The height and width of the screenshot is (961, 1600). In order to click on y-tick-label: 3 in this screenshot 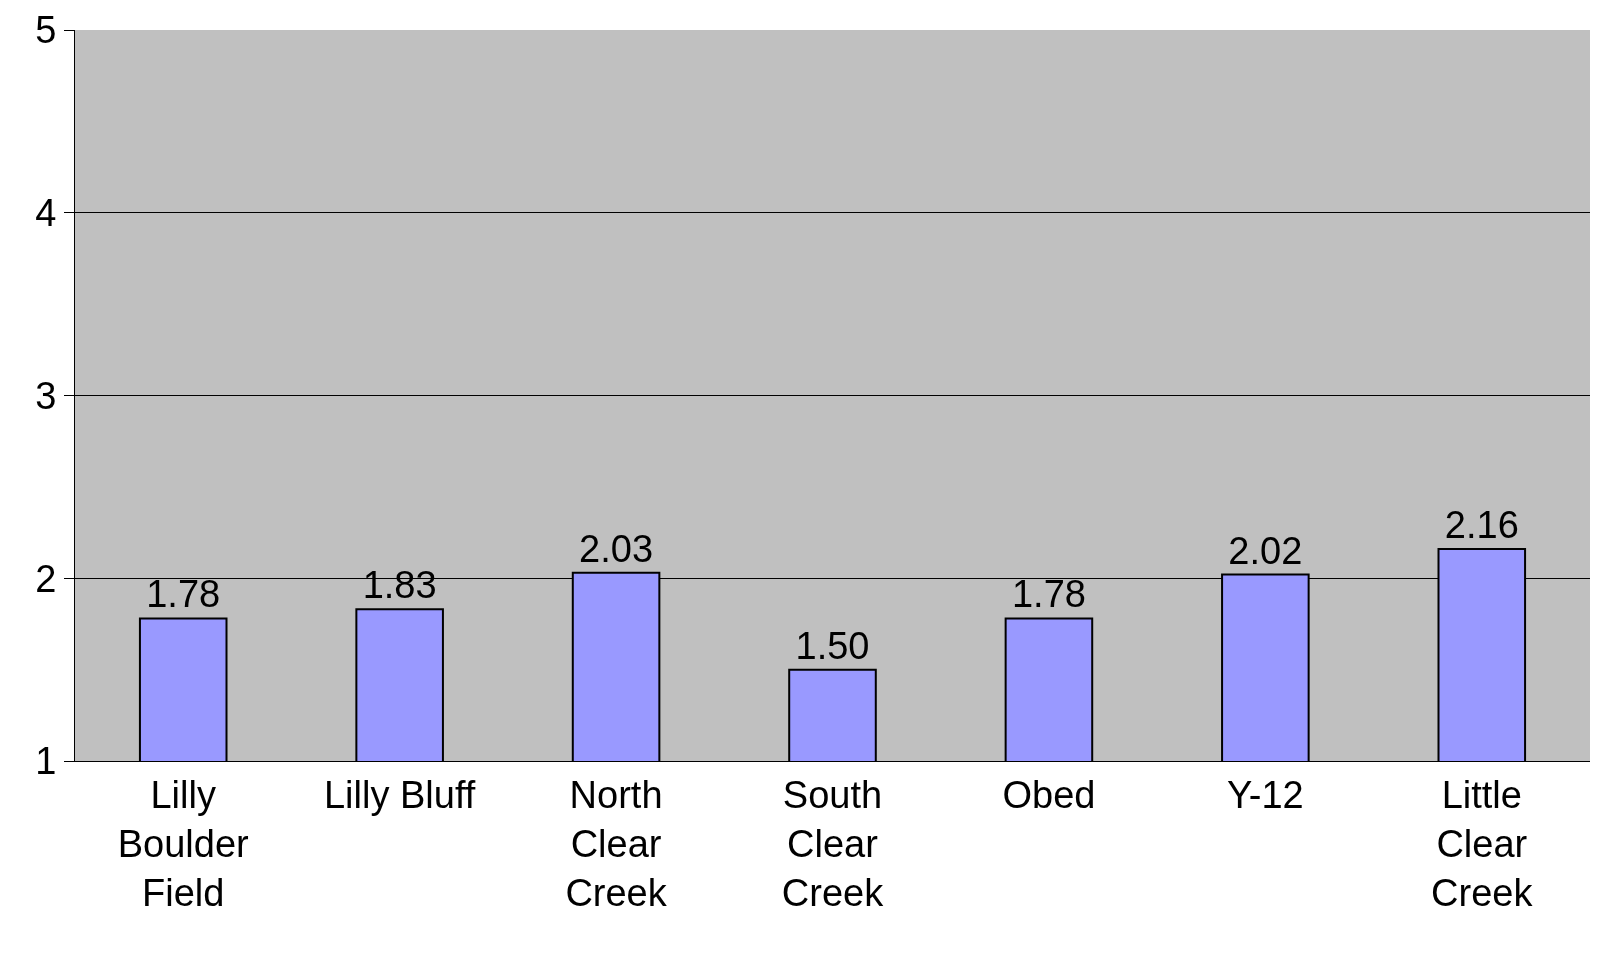, I will do `click(46, 395)`.